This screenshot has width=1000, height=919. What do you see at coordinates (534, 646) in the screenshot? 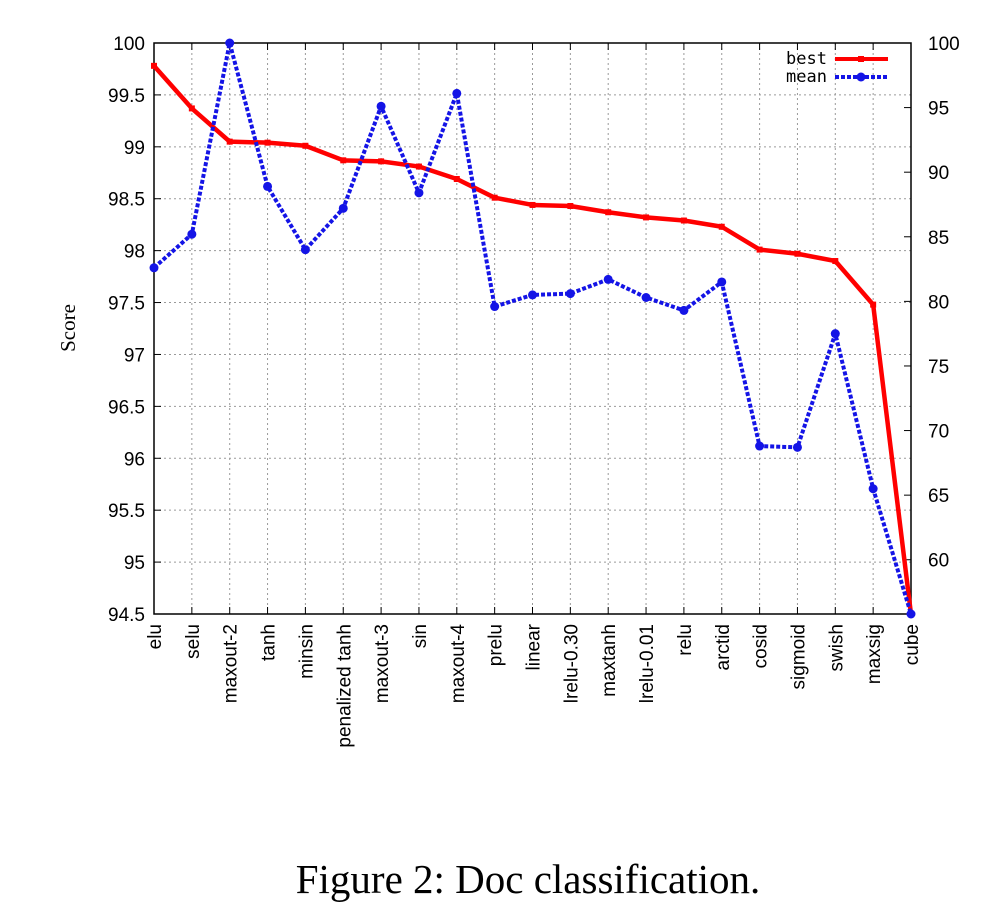
I see `x-tick-label: linear` at bounding box center [534, 646].